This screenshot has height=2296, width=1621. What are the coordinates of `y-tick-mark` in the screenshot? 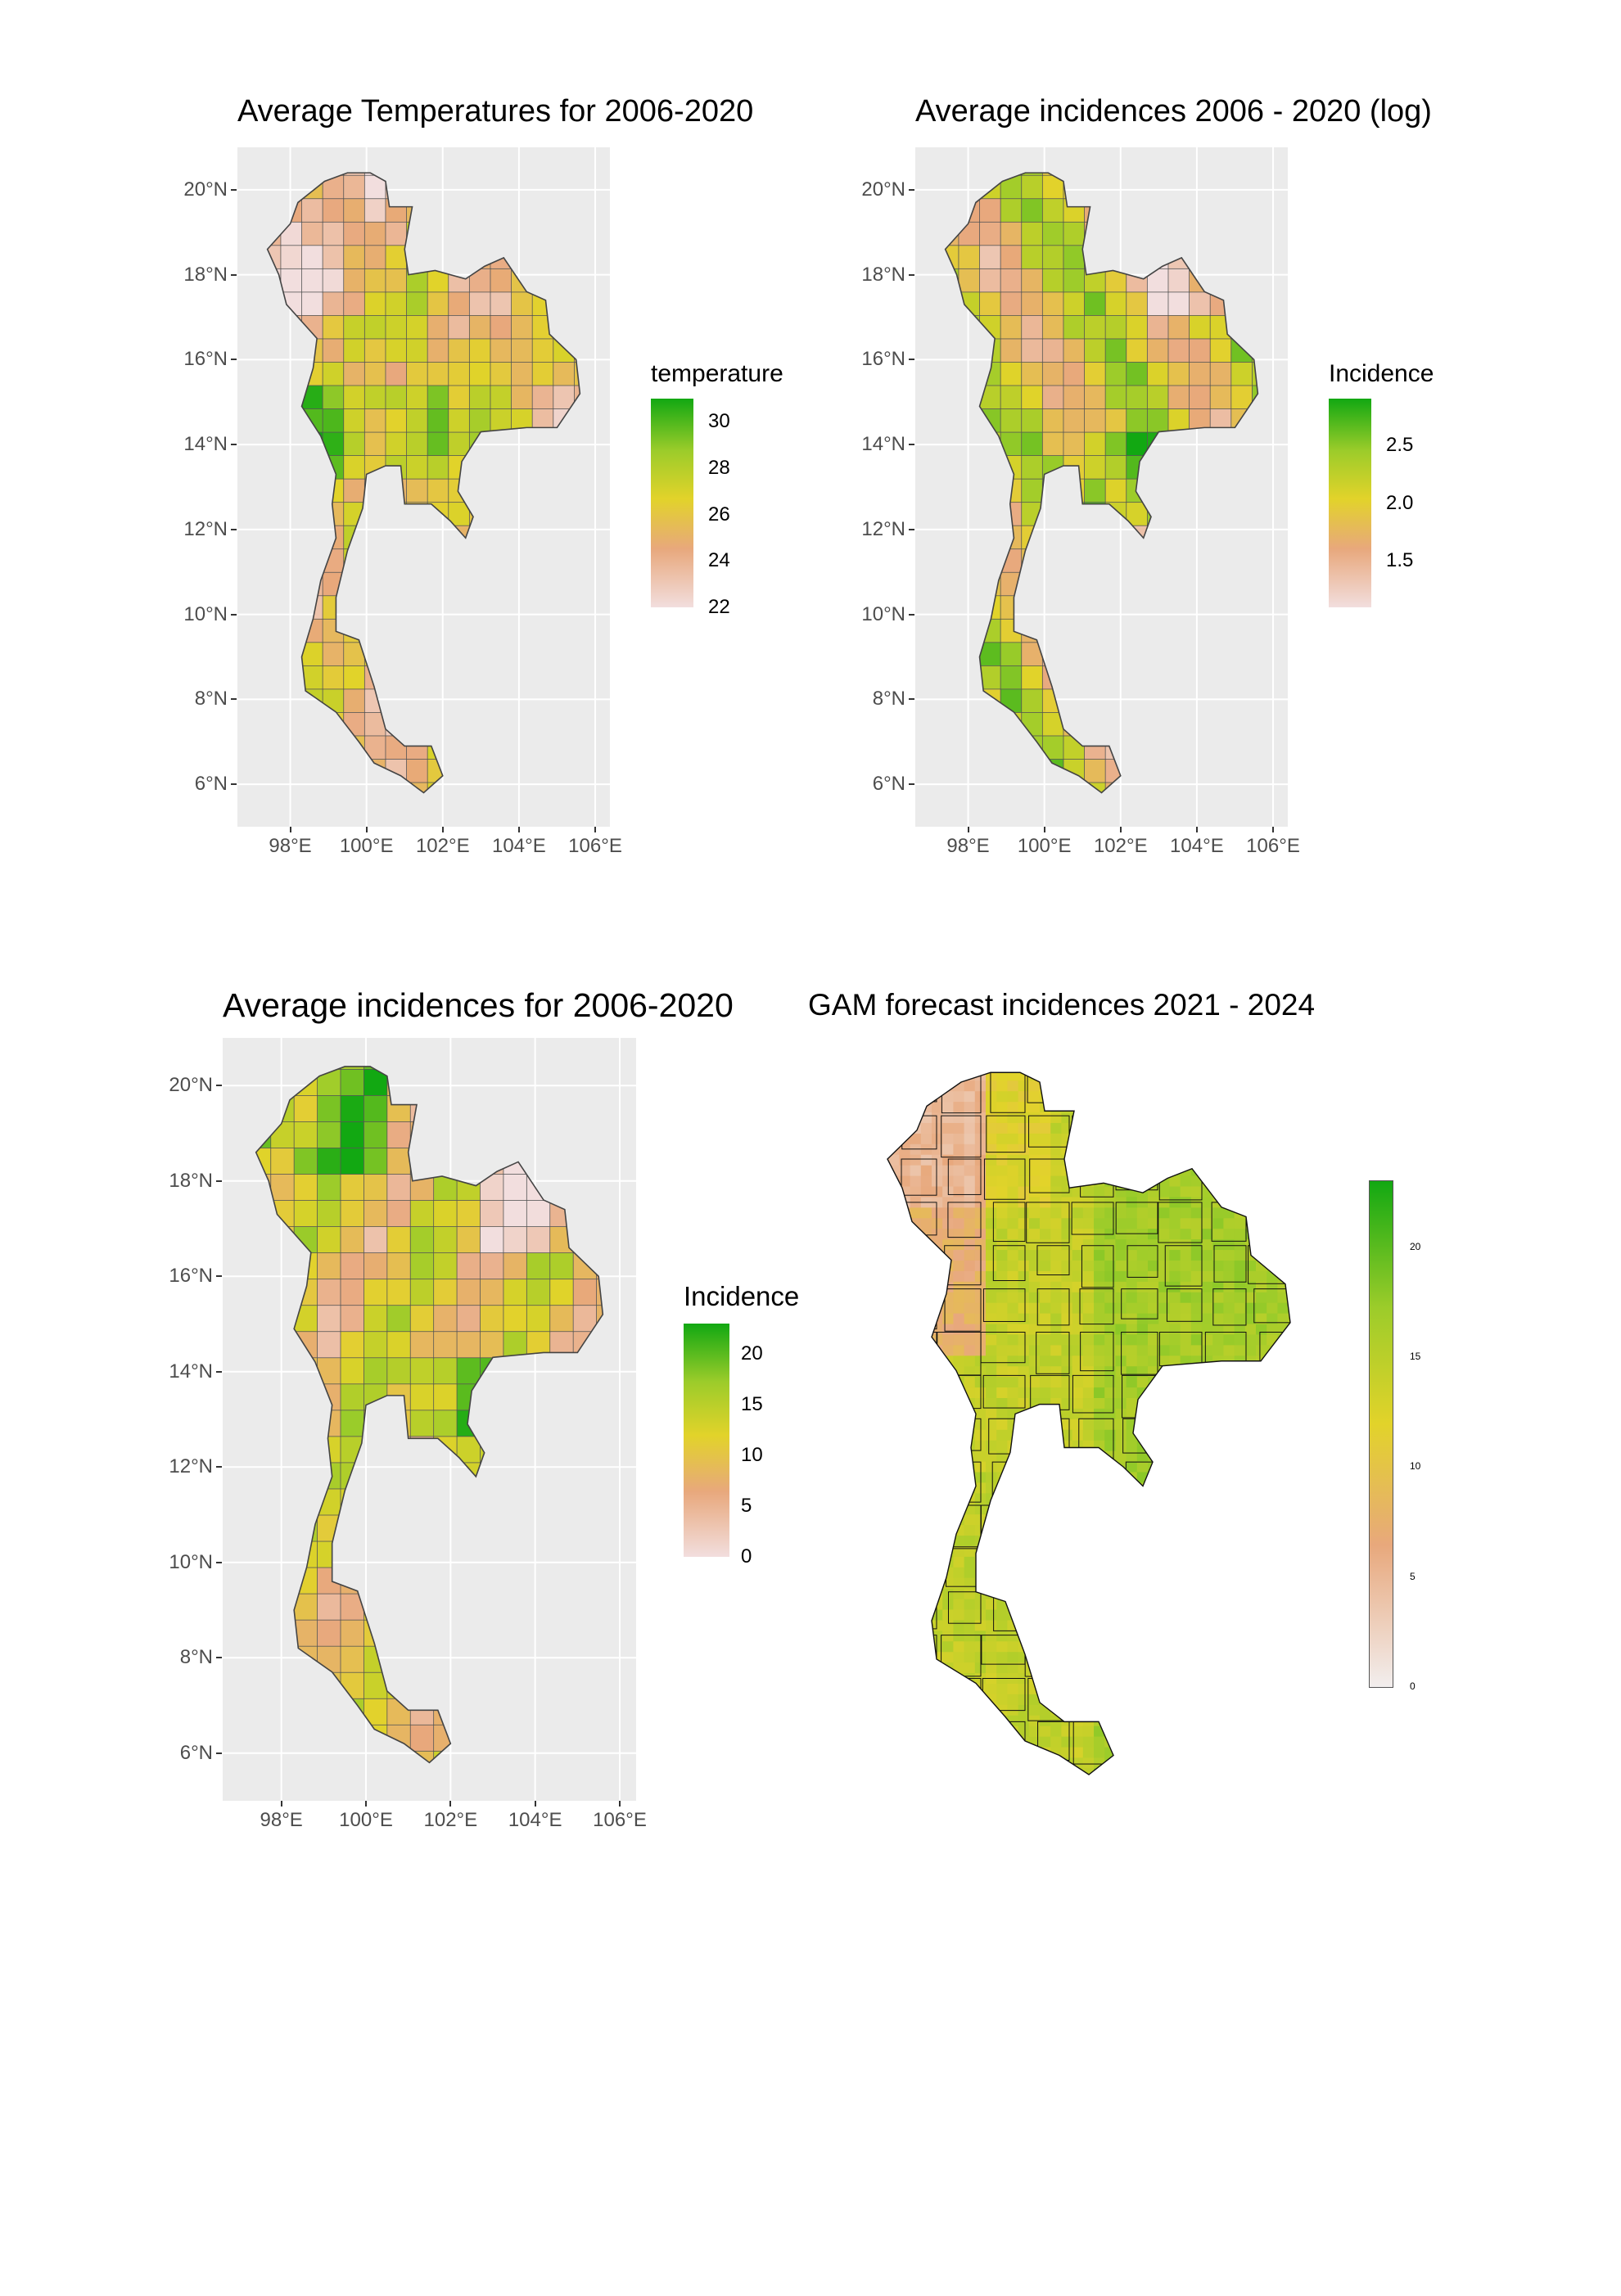 It's located at (219, 1658).